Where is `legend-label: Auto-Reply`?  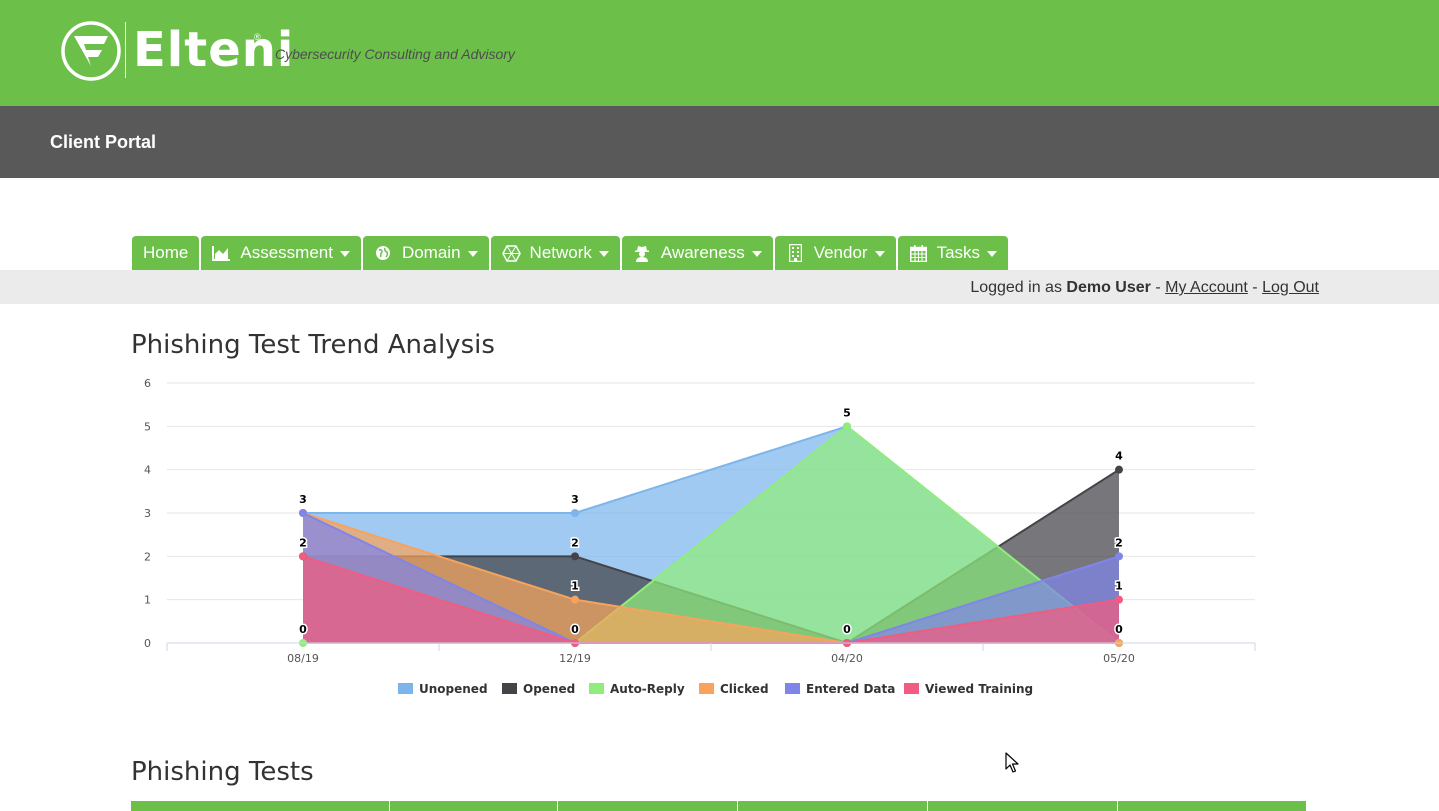 legend-label: Auto-Reply is located at coordinates (647, 689).